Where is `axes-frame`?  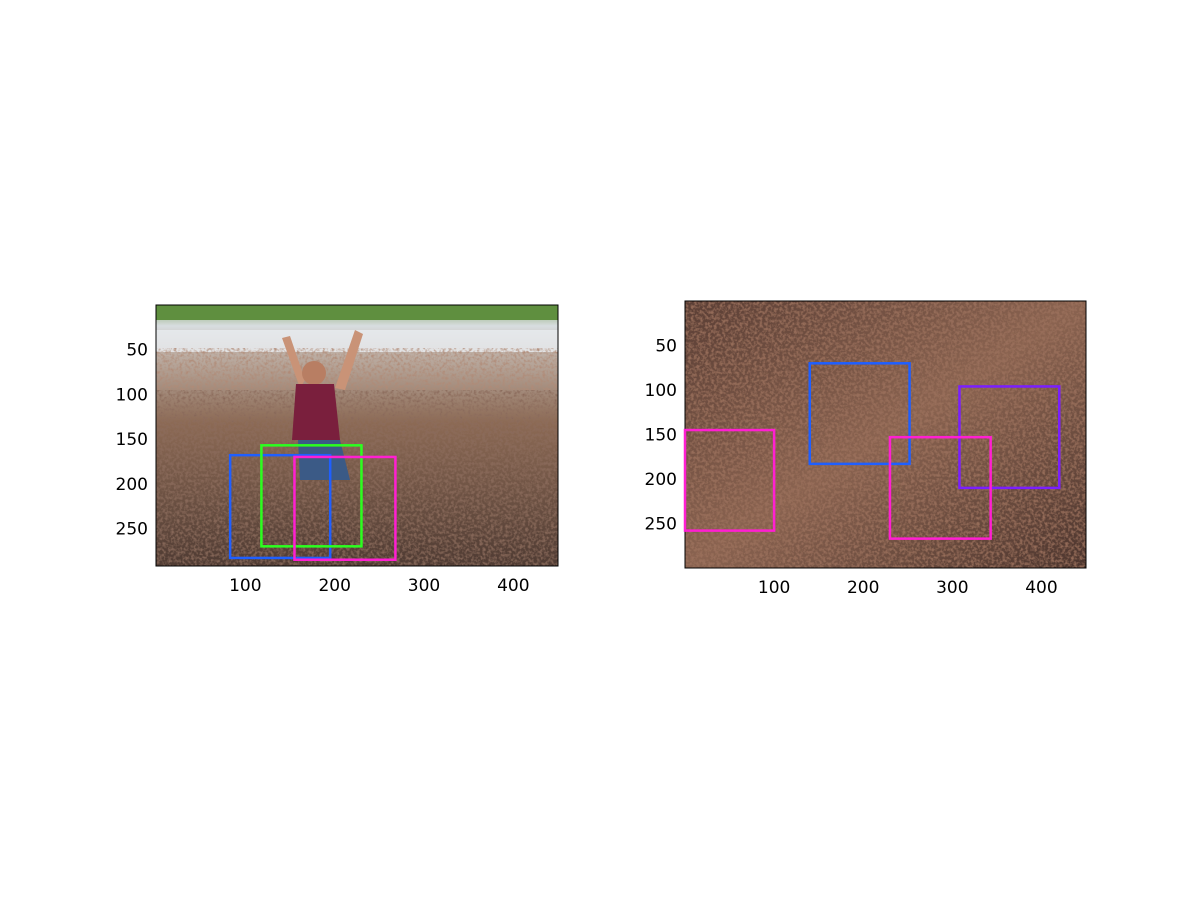 axes-frame is located at coordinates (357, 435).